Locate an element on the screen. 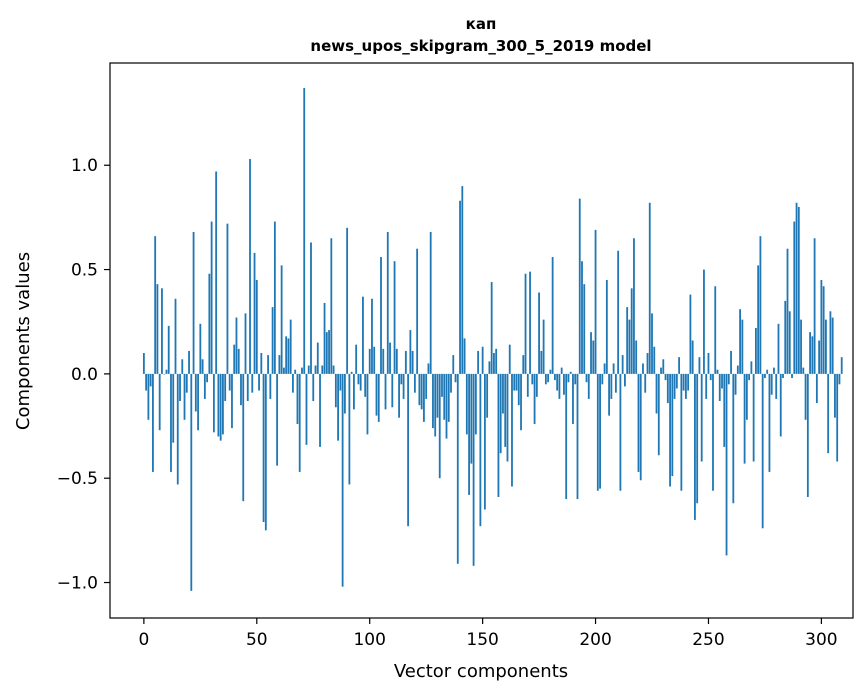 The height and width of the screenshot is (696, 867). y-tick-label: −1.0 is located at coordinates (77, 584).